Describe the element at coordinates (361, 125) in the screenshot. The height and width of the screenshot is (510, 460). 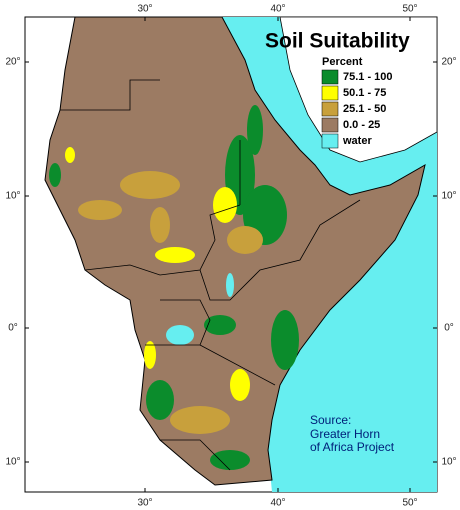
I see `legend-label: 0.0 - 25` at that location.